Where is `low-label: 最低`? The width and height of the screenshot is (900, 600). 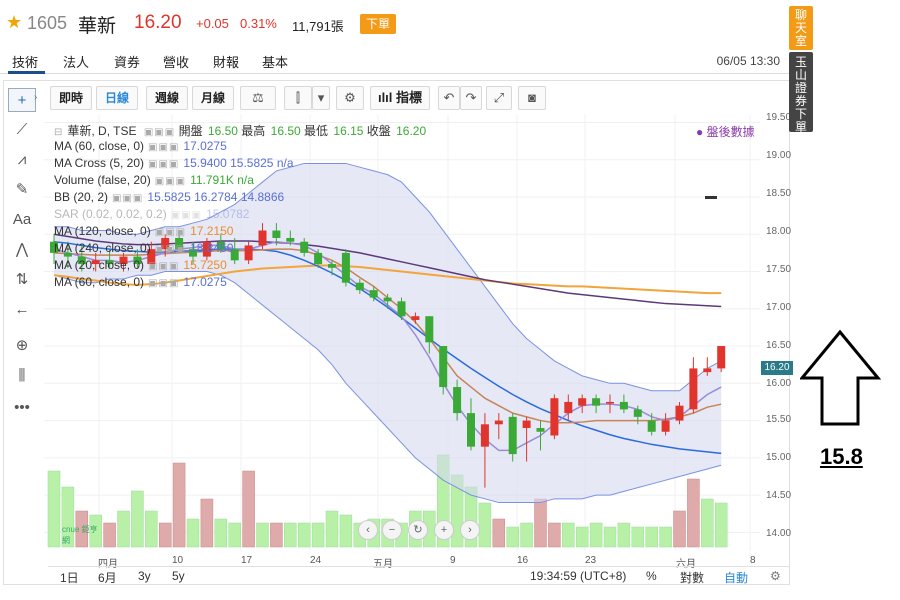 low-label: 最低 is located at coordinates (316, 131).